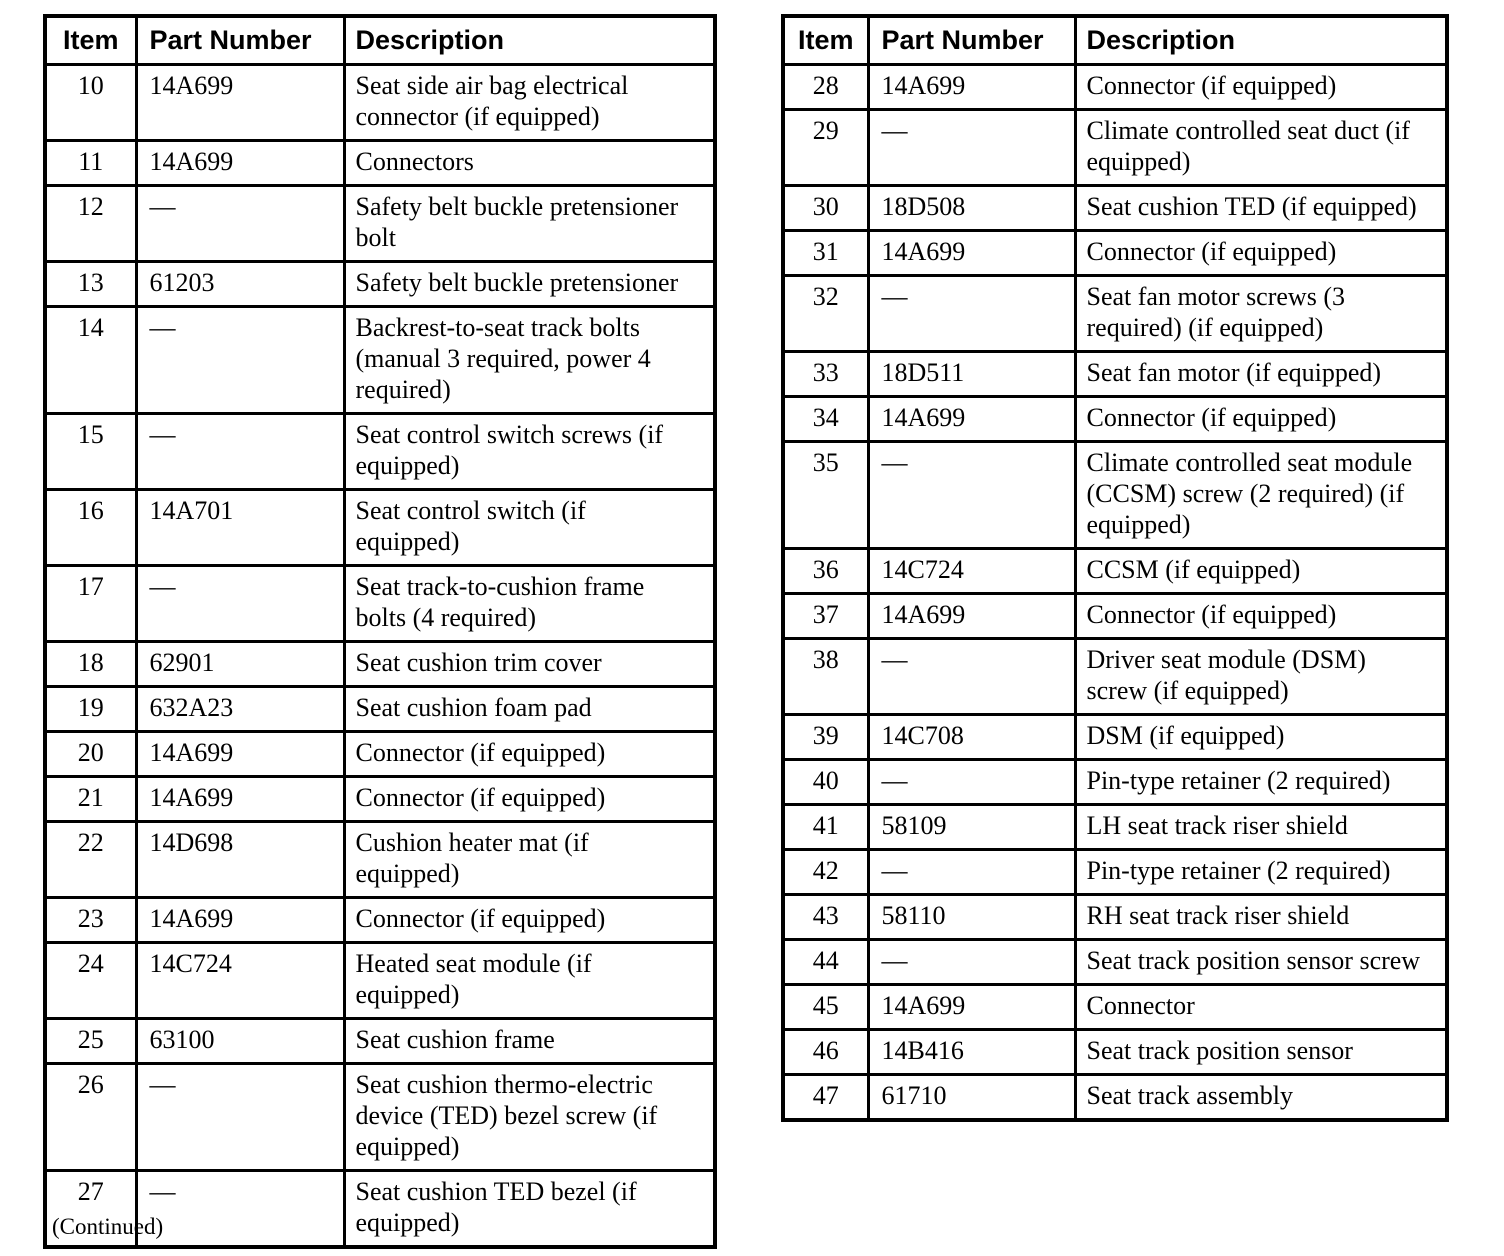 This screenshot has height=1256, width=1504. I want to click on item-cell: 26, so click(90, 1117).